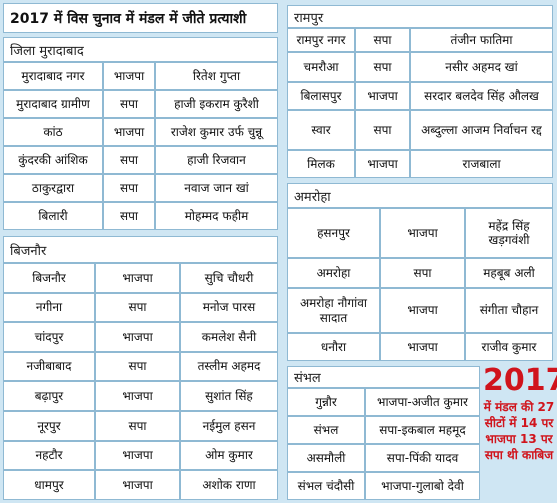 This screenshot has width=557, height=503. Describe the element at coordinates (333, 310) in the screenshot. I see `table-cell: अमरोहा नौगांवा सादात` at that location.